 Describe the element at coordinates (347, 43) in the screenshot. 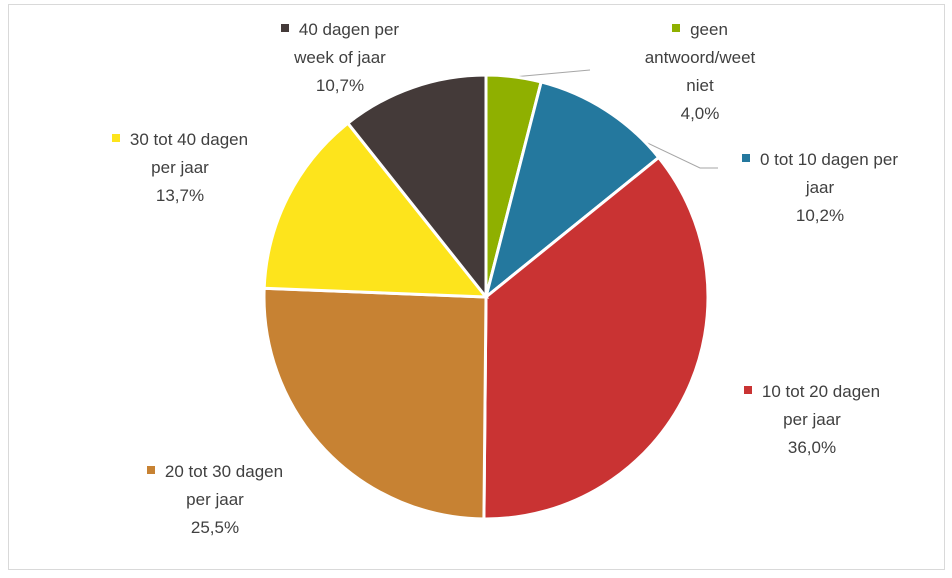

I see `category-label: 40 dagen per week of jaar` at that location.